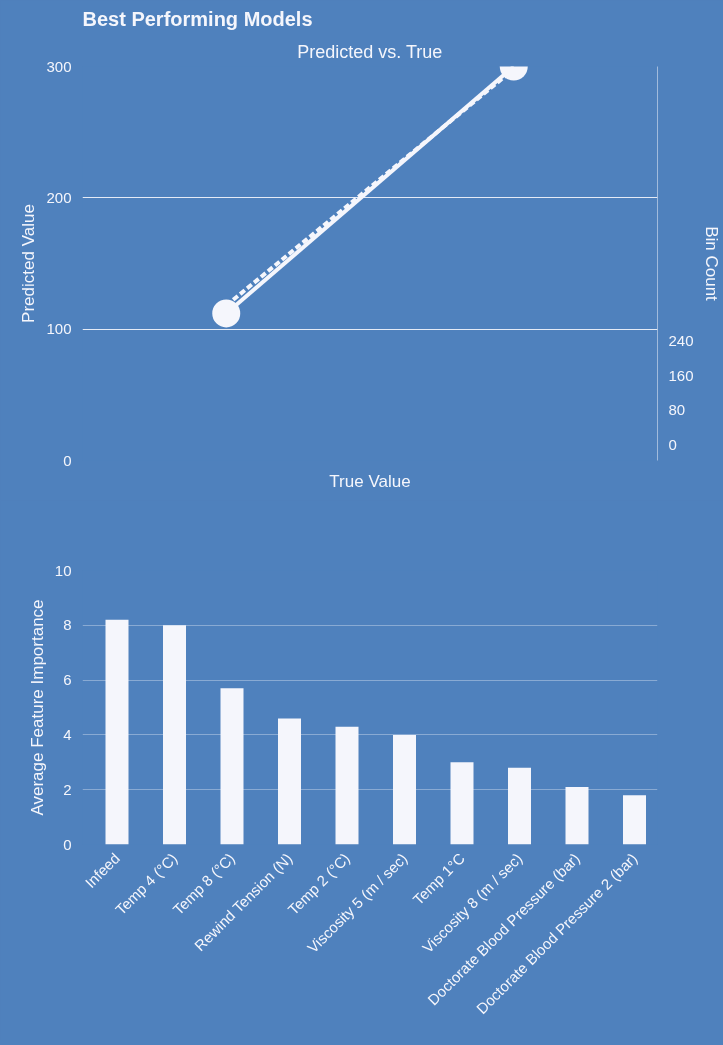 The height and width of the screenshot is (1045, 723). I want to click on y2-tick-label: 0, so click(672, 444).